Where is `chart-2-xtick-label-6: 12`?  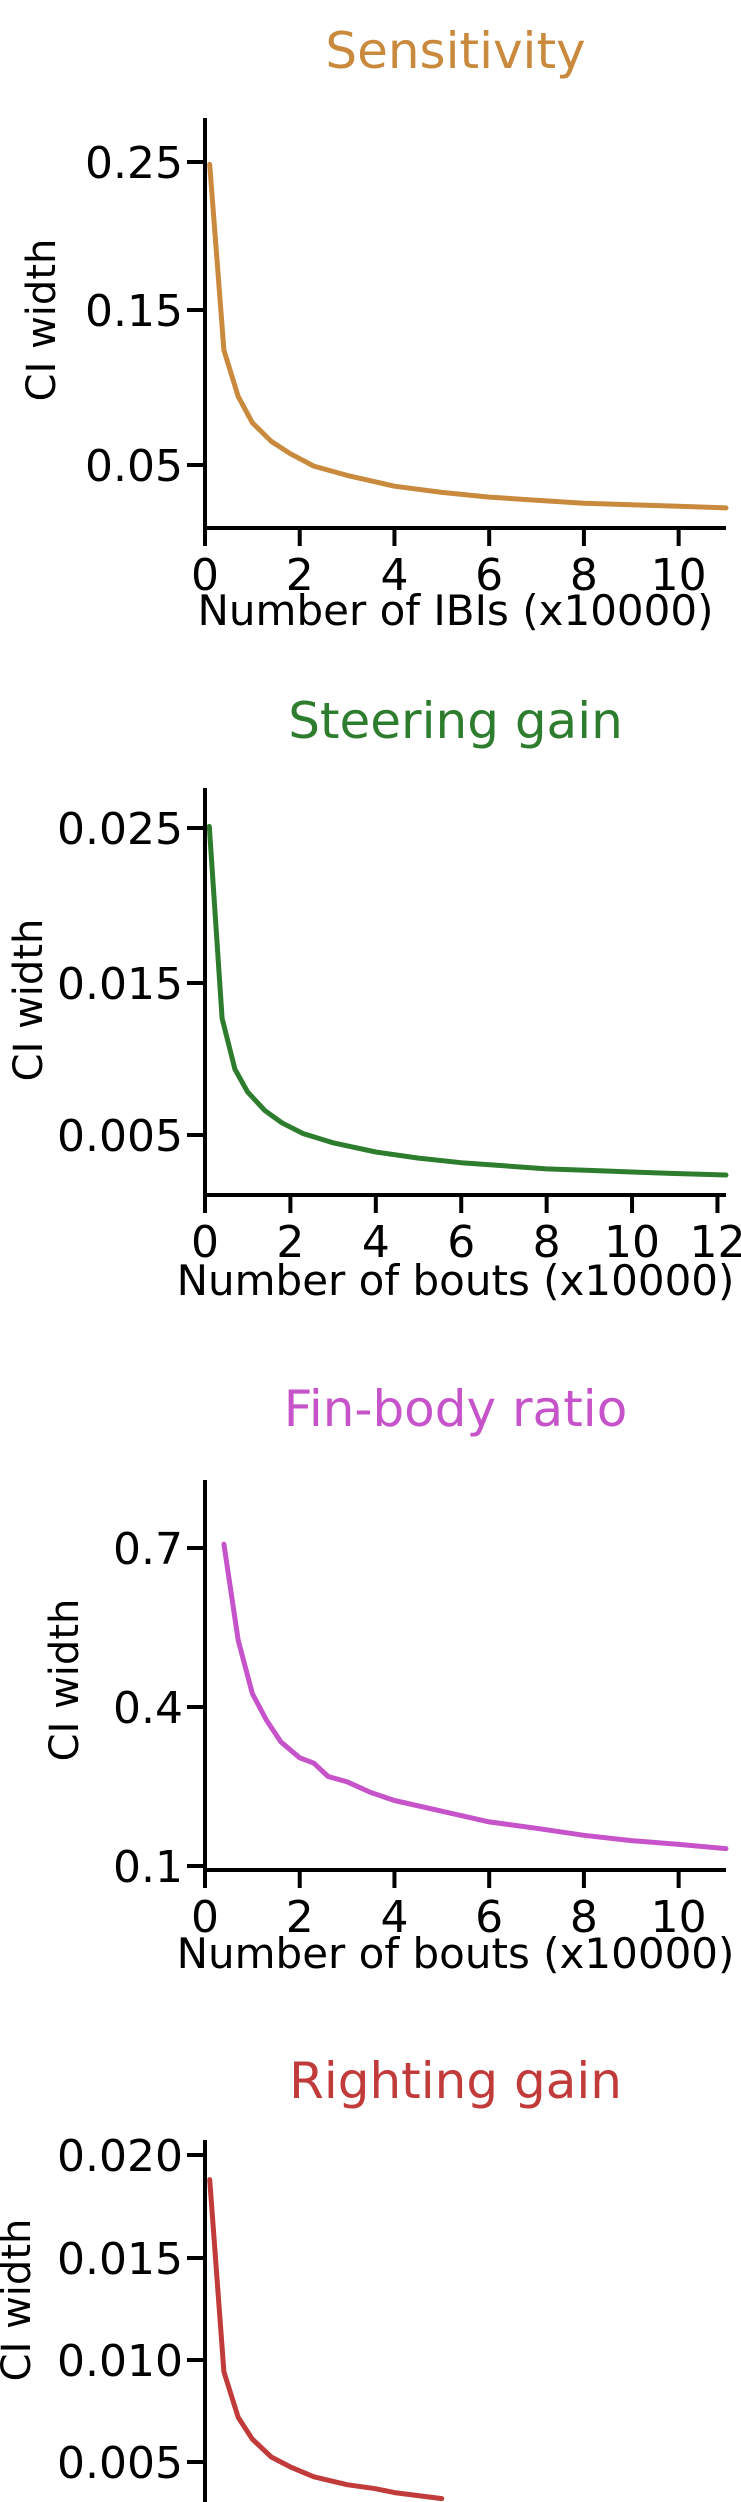
chart-2-xtick-label-6: 12 is located at coordinates (715, 1242).